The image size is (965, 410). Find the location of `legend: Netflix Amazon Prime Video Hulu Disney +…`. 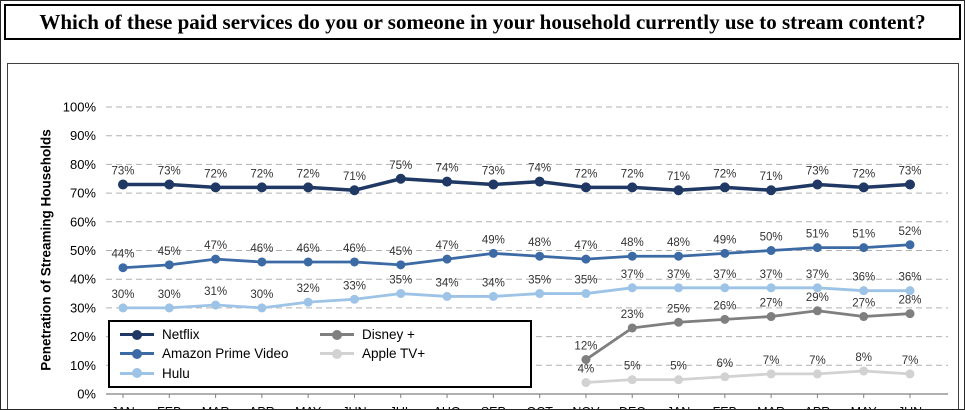

legend: Netflix Amazon Prime Video Hulu Disney +… is located at coordinates (320, 354).